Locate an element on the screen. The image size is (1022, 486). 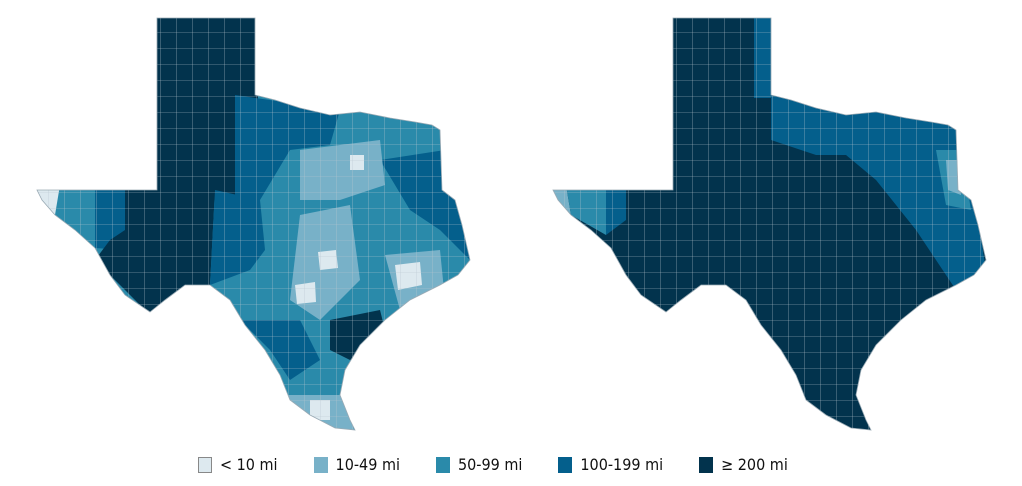
legend-label: 50-99 mi is located at coordinates (490, 464).